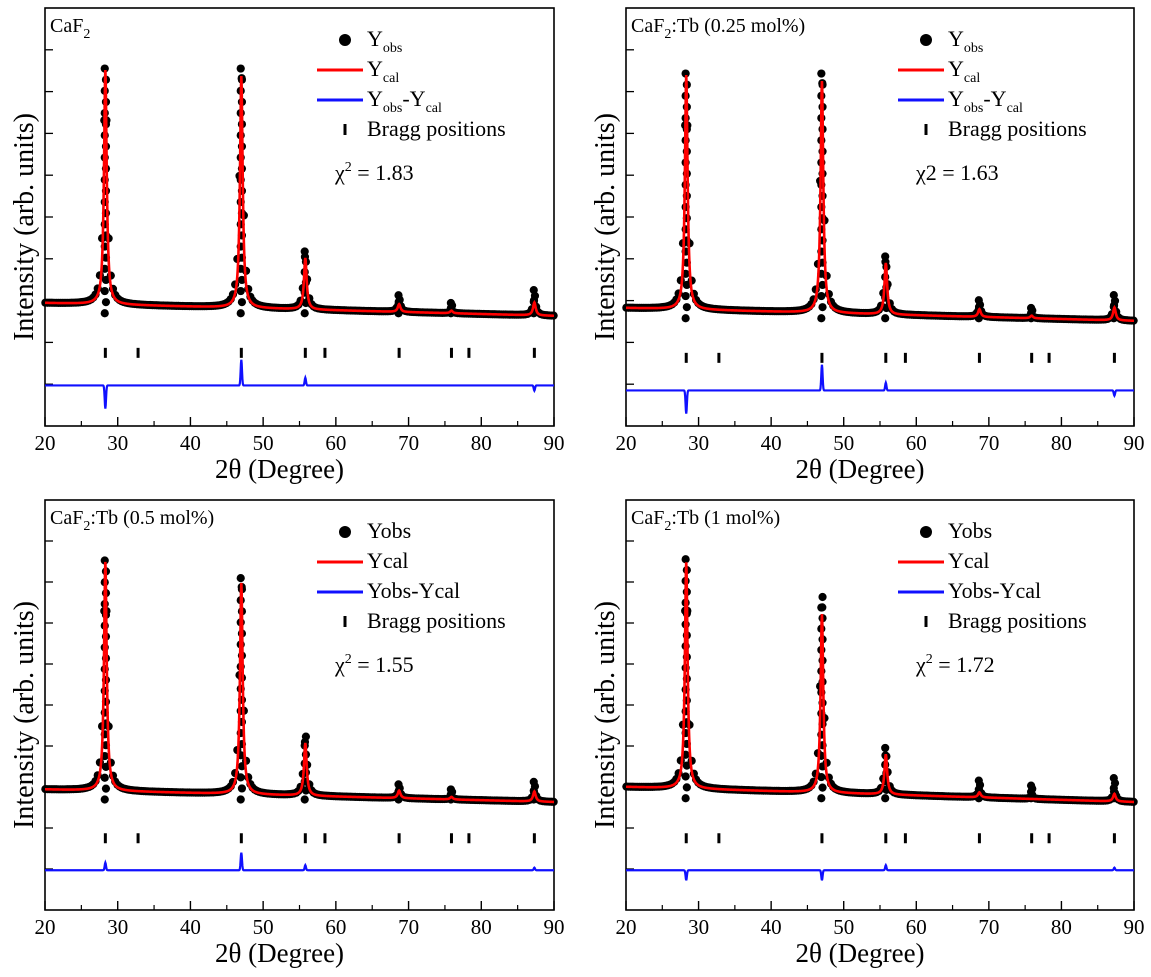 The width and height of the screenshot is (1151, 977). Describe the element at coordinates (339, 172) in the screenshot. I see `chi-symbol: χ` at that location.